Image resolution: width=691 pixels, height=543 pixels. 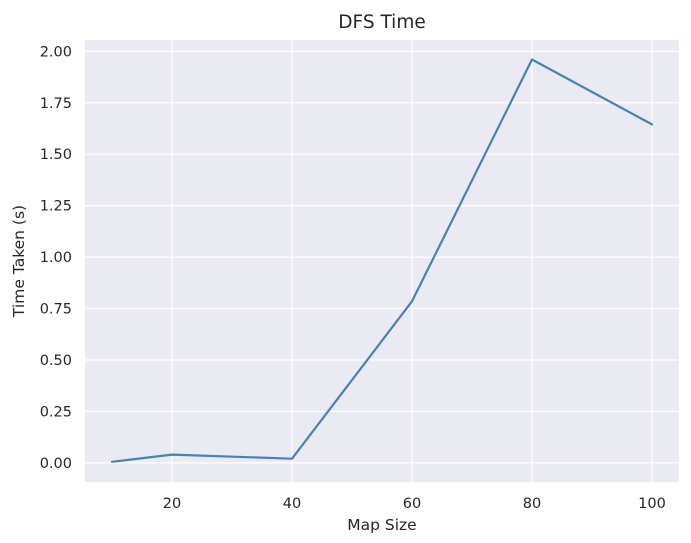 I want to click on x-tick-labels: 20 40 60 80 100, so click(x=414, y=504).